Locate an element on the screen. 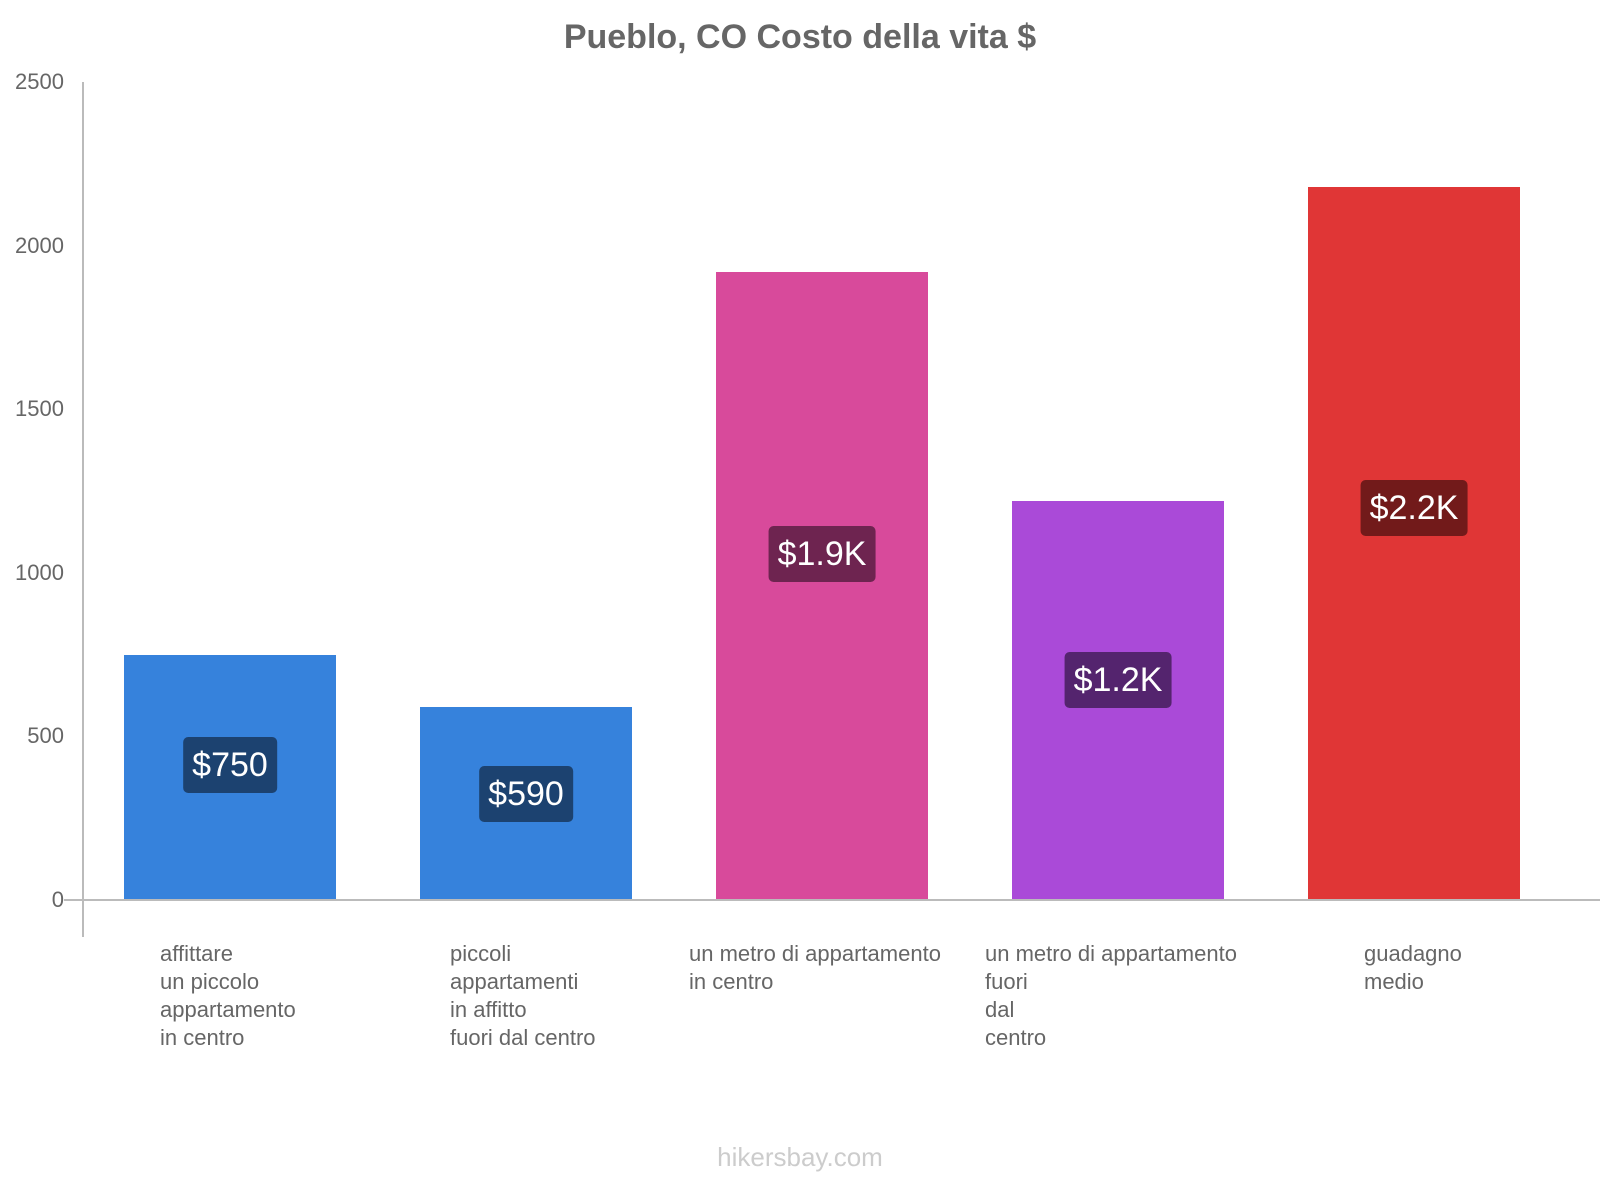  y-tick-500: 500 is located at coordinates (45, 735).